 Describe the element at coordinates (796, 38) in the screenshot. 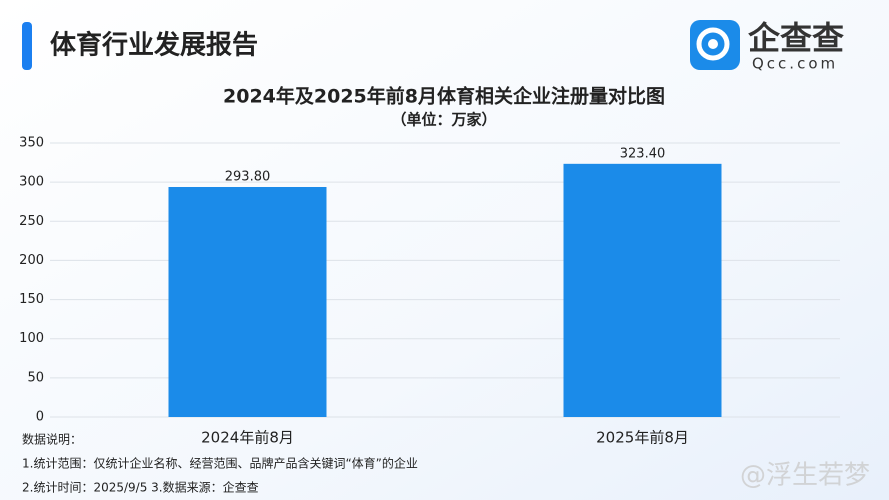

I see `logo-name: 企查查` at that location.